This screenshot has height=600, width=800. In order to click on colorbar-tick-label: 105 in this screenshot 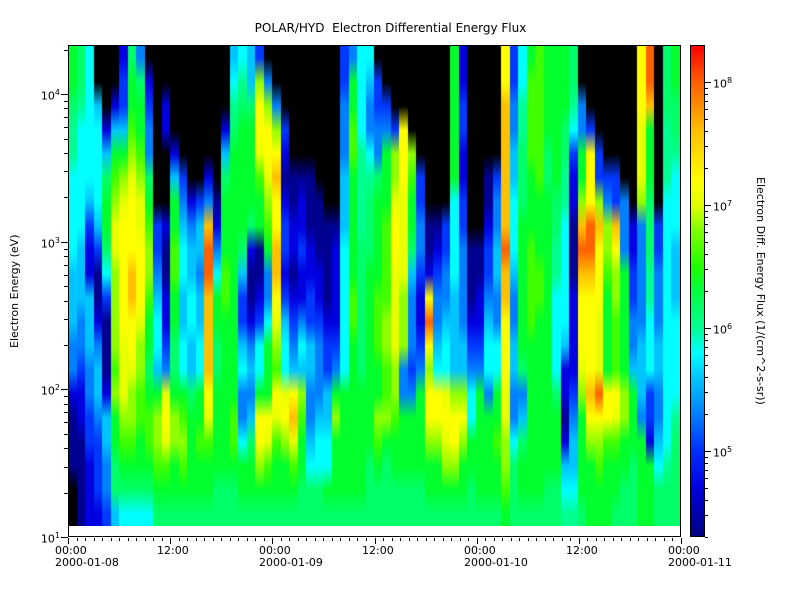, I will do `click(728, 451)`.